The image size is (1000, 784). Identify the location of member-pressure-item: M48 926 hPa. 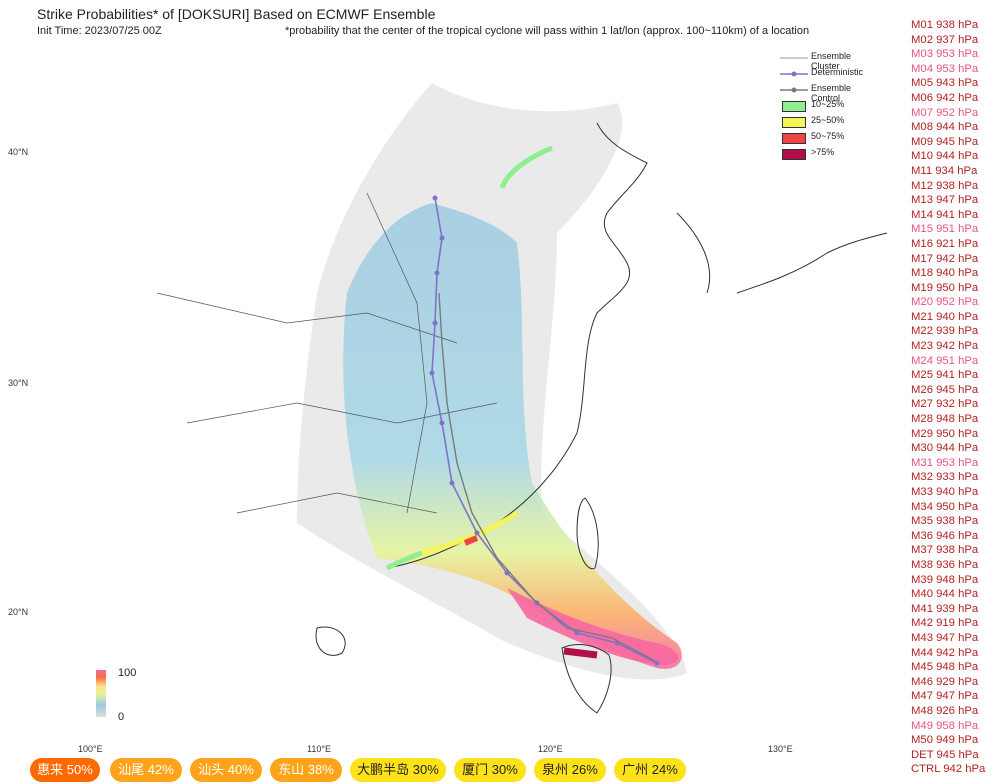
(945, 710).